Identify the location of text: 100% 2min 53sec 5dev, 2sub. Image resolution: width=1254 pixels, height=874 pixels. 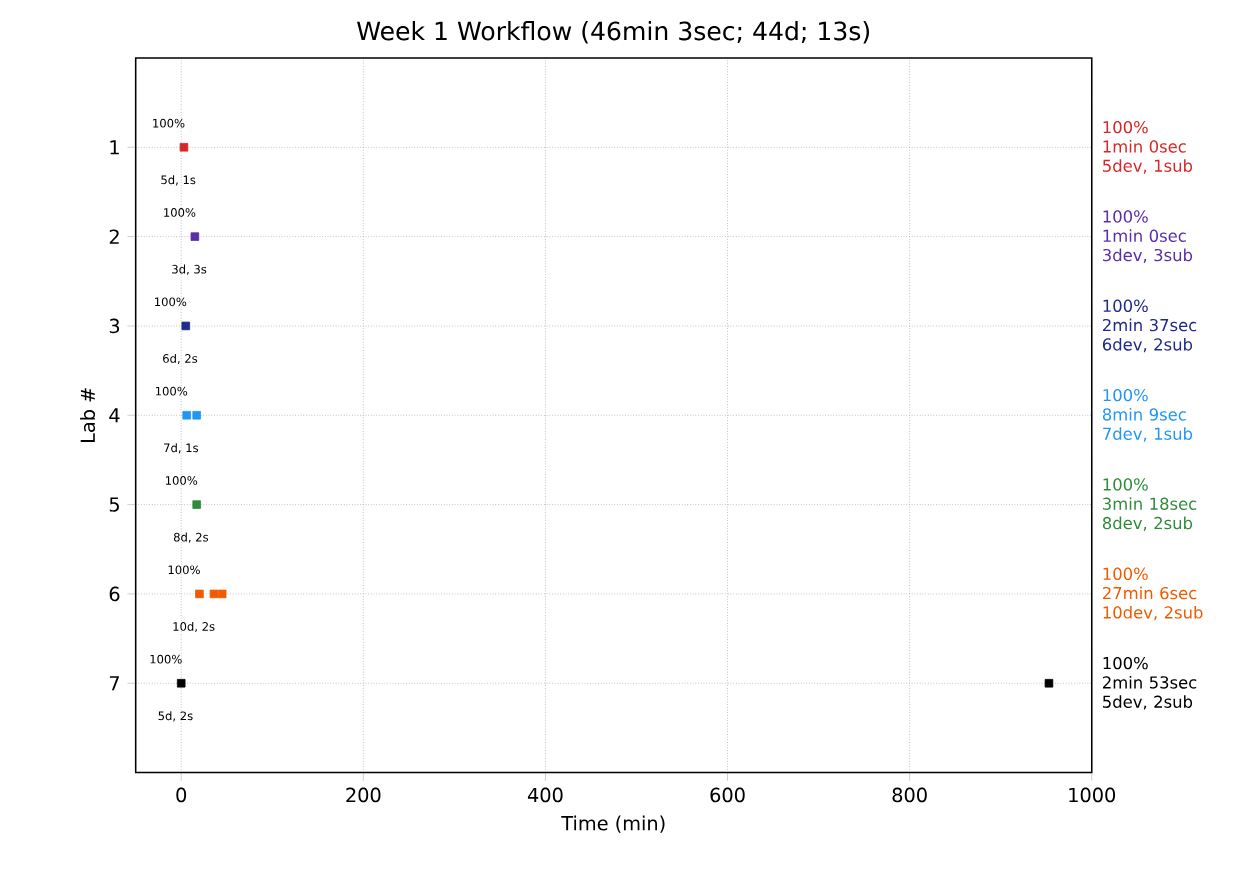
(1150, 683).